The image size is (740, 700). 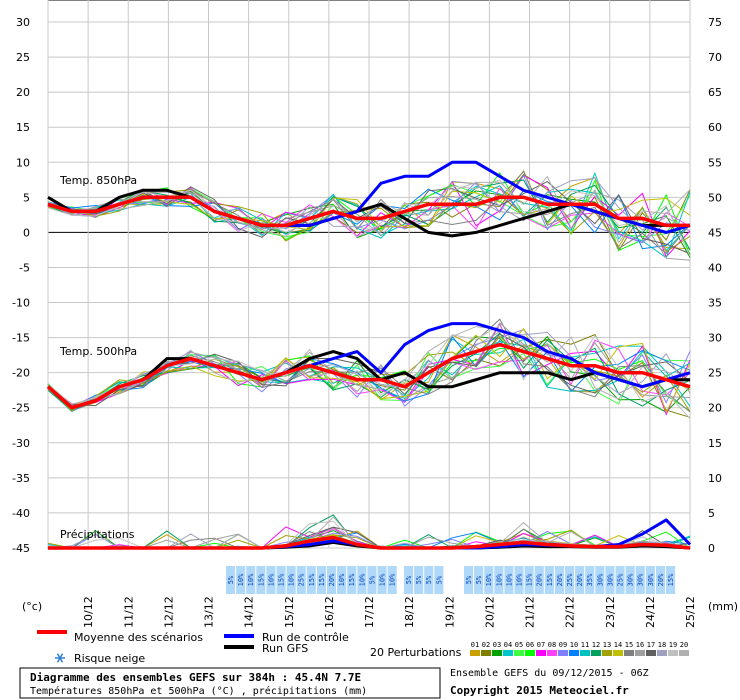 What do you see at coordinates (723, 606) in the screenshot?
I see `right-unit: (mm)` at bounding box center [723, 606].